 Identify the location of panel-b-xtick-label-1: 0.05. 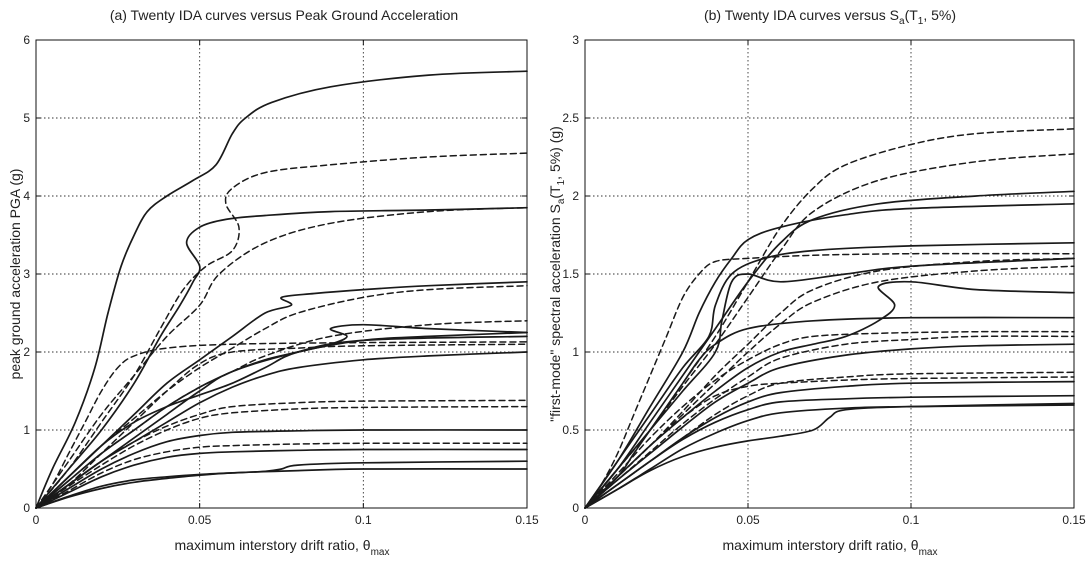
(748, 520).